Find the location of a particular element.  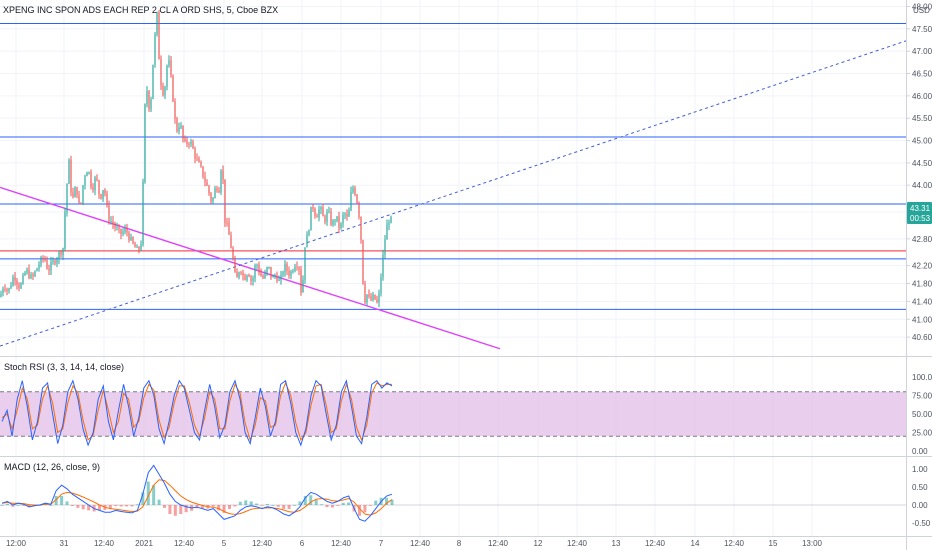

price-tick-label: 48.00 is located at coordinates (922, 6).